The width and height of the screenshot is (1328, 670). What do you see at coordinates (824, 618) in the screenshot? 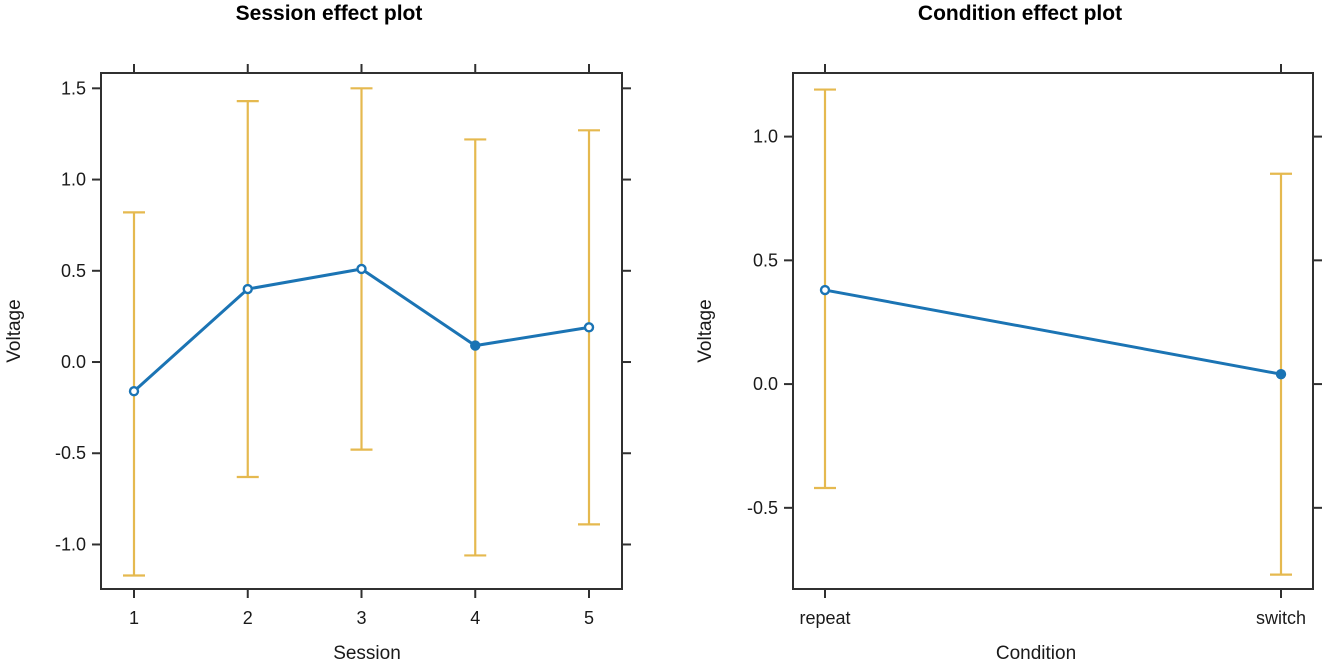
I see `x-tick-label: repeat` at bounding box center [824, 618].